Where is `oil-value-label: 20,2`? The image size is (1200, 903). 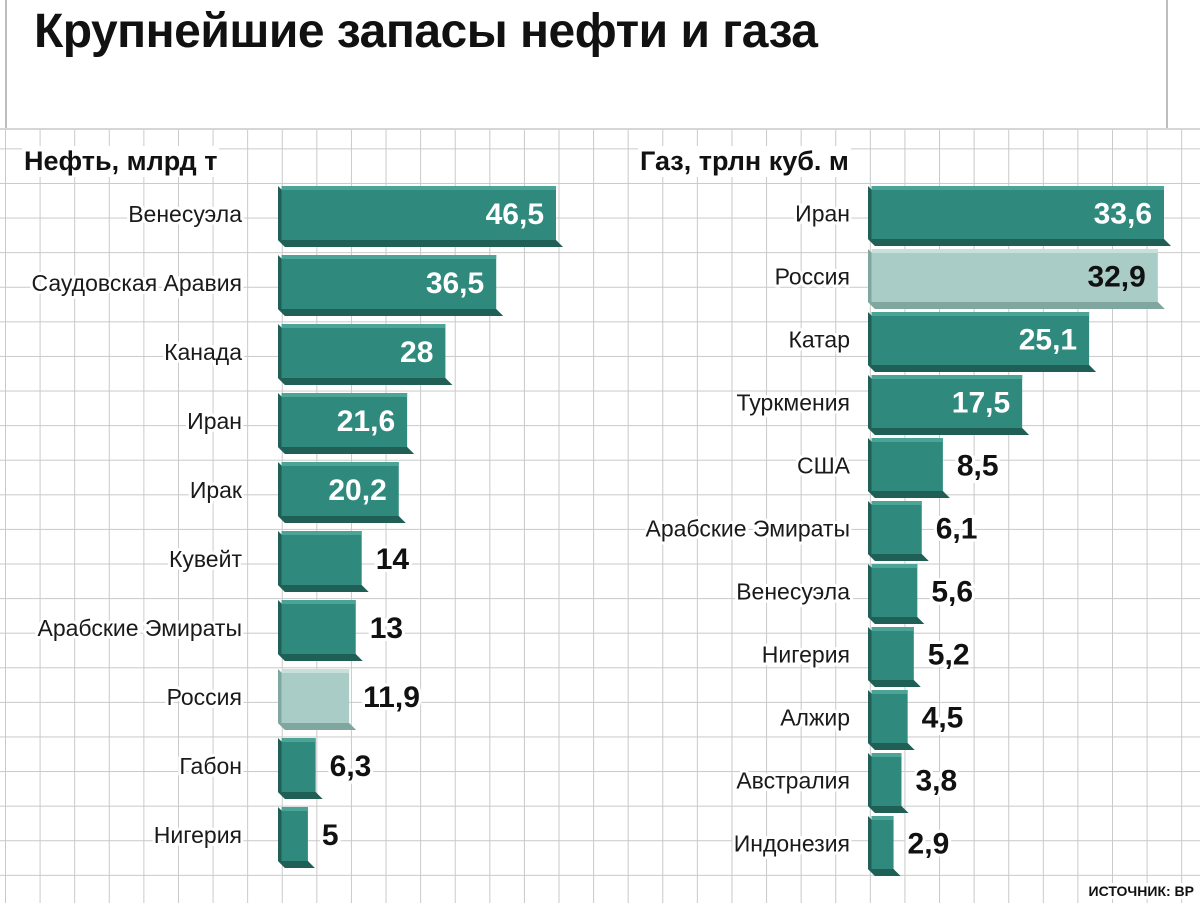
oil-value-label: 20,2 is located at coordinates (357, 490).